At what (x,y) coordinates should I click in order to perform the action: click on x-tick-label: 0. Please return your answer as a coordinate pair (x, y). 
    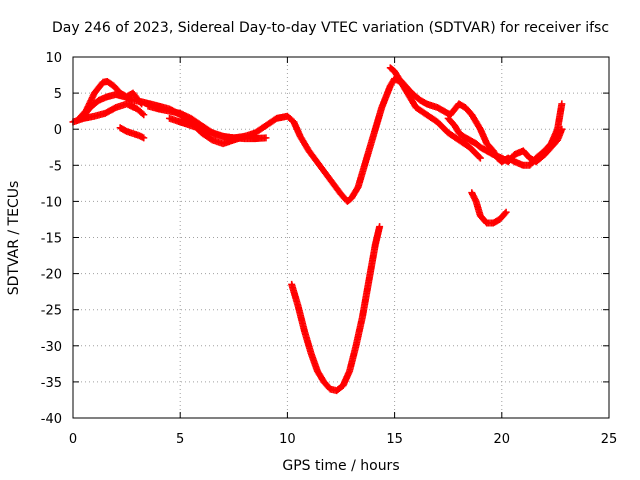
    Looking at the image, I should click on (73, 439).